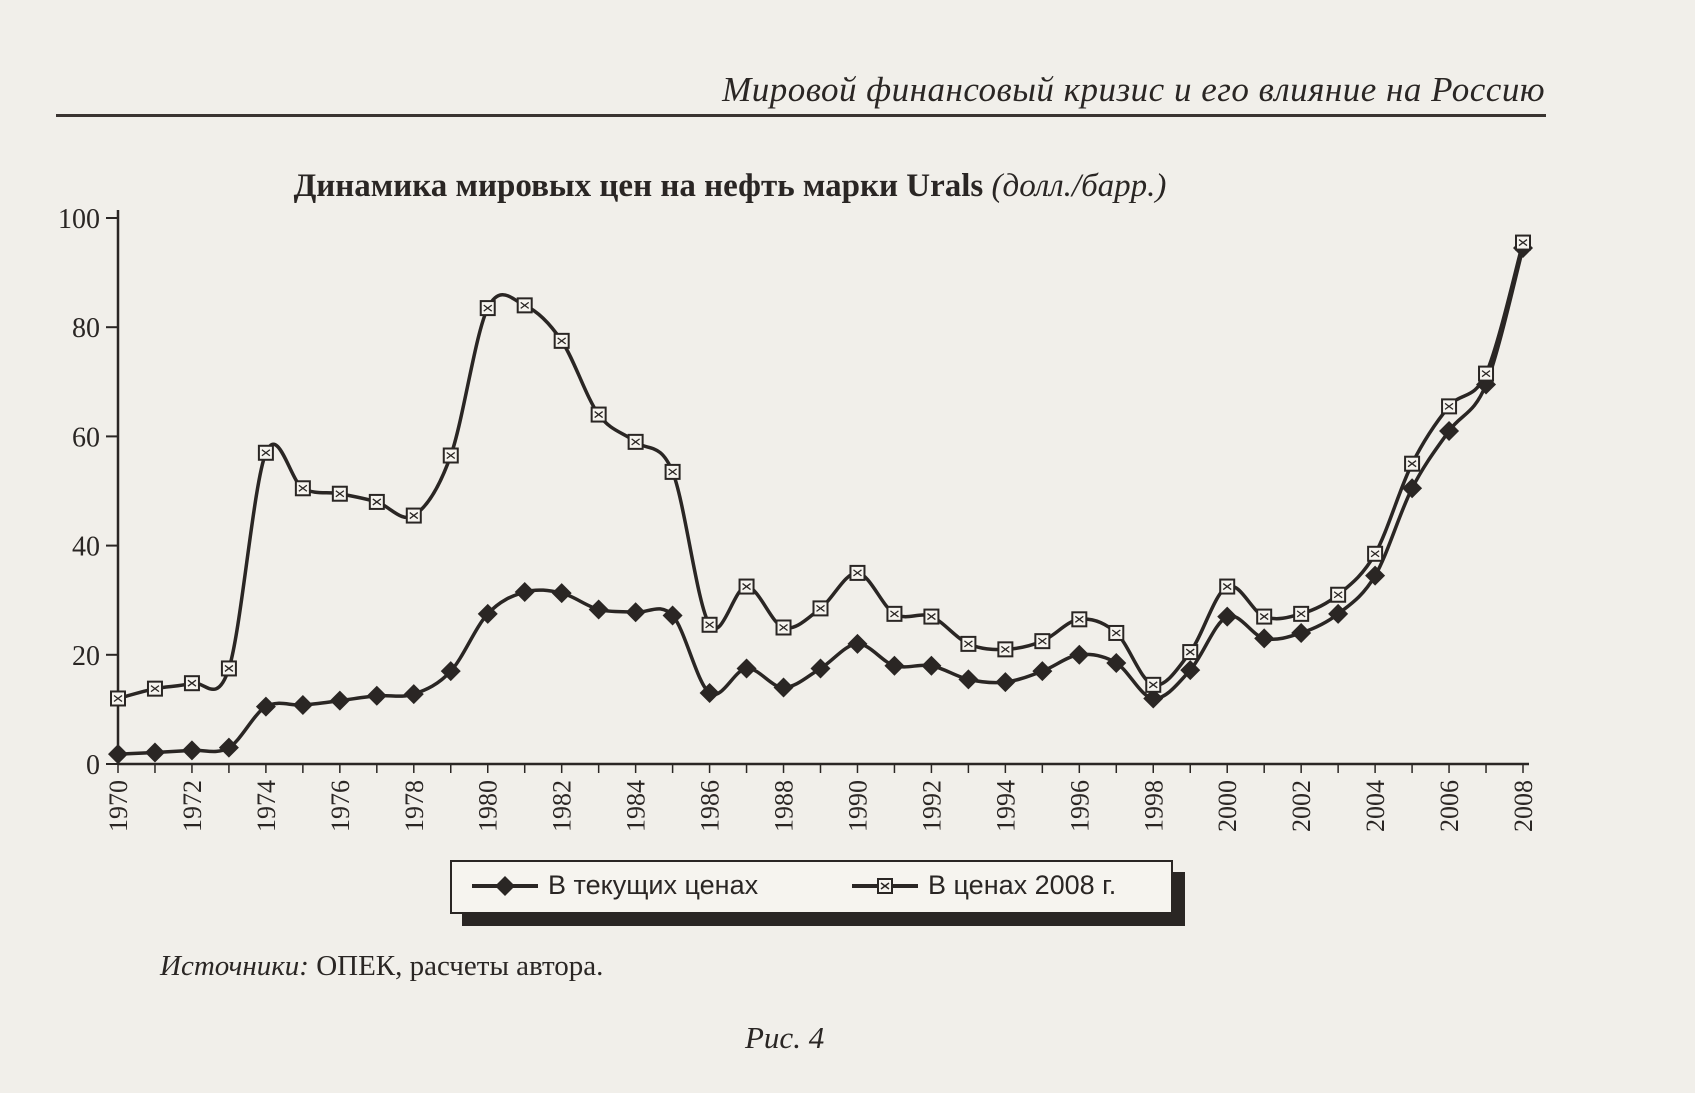 Image resolution: width=1695 pixels, height=1093 pixels. What do you see at coordinates (636, 806) in the screenshot?
I see `x-tick-label: 1984` at bounding box center [636, 806].